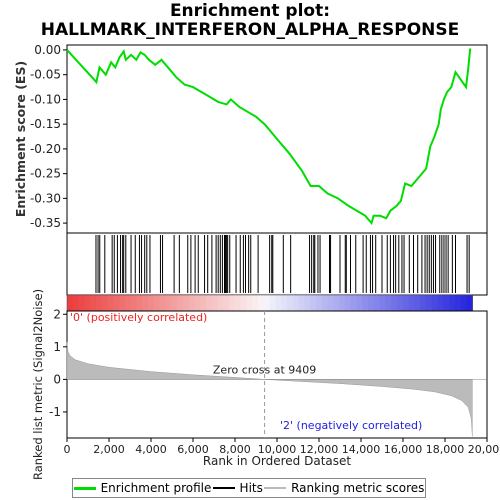 Image resolution: width=500 pixels, height=500 pixels. What do you see at coordinates (109, 449) in the screenshot?
I see `x-tick-label: 2,000` at bounding box center [109, 449].